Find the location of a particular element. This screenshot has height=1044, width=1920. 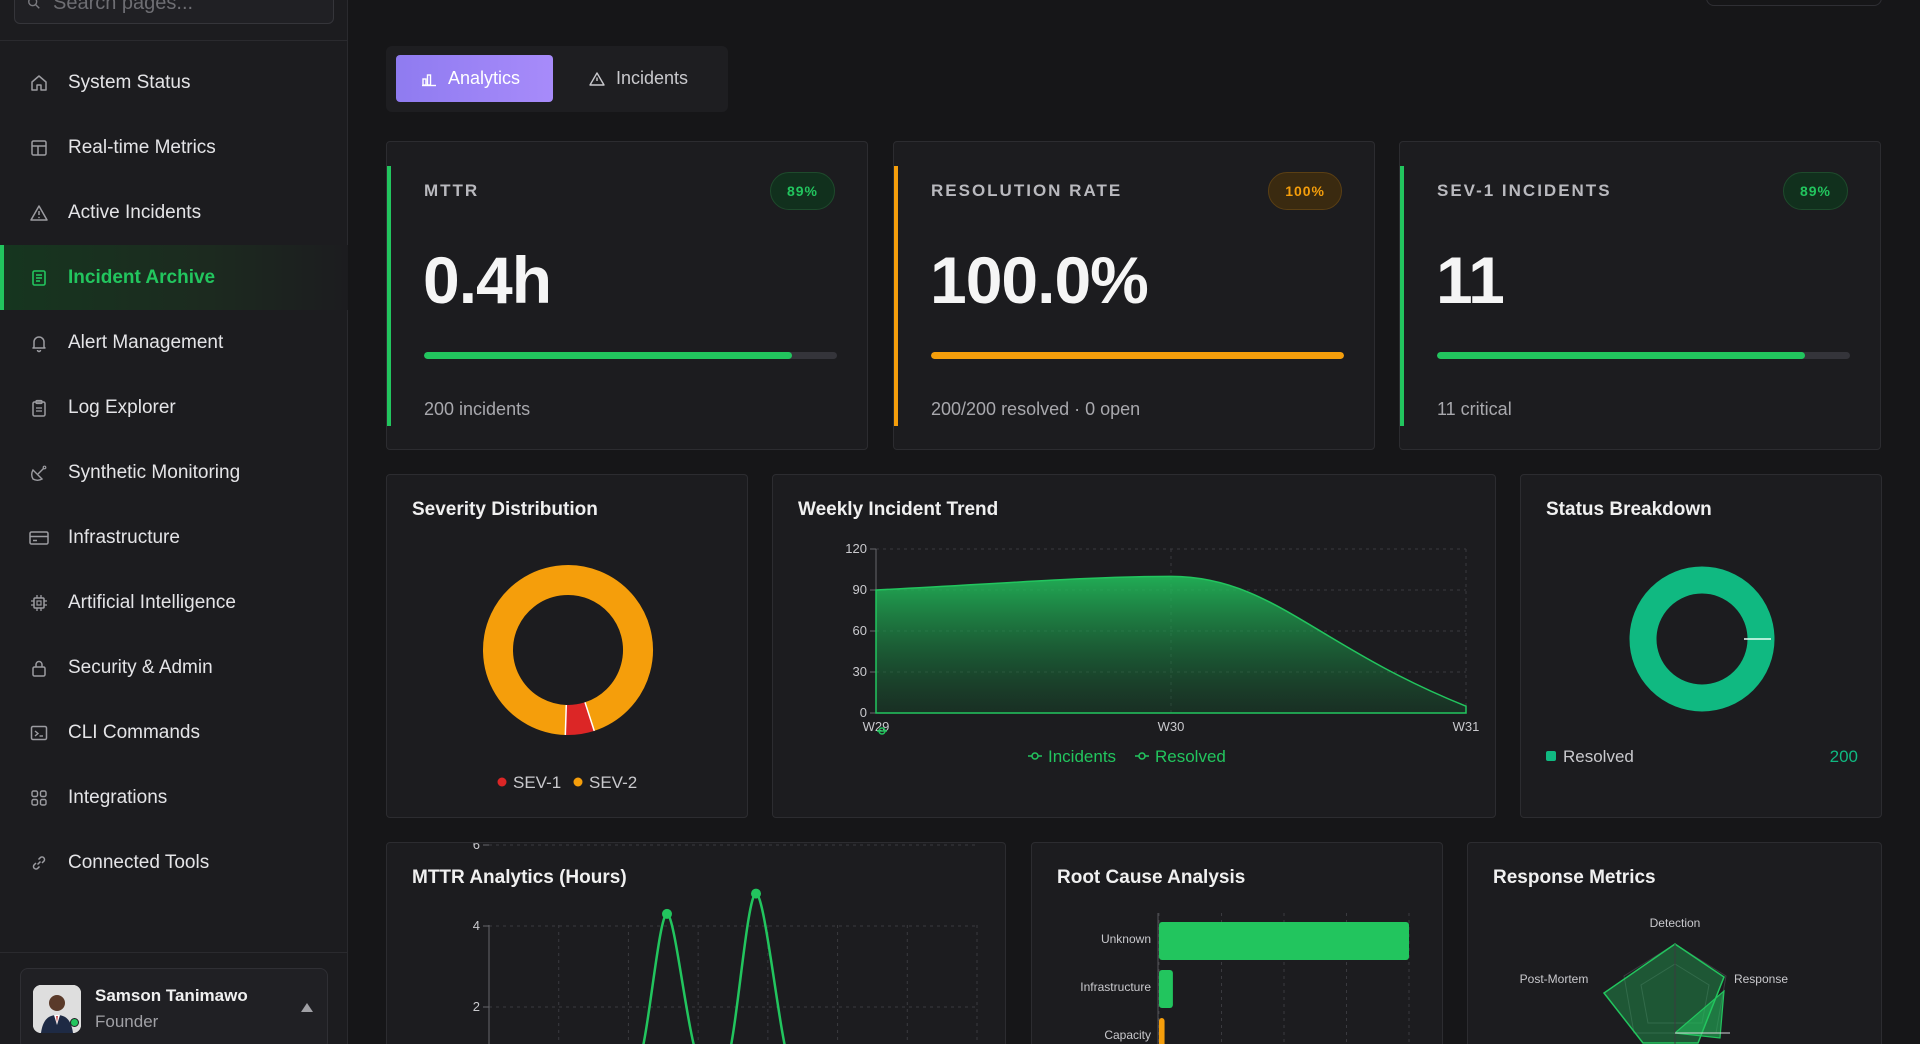

mttr-analytics-panel: MTTR Analytics (Hours) 2468 is located at coordinates (696, 943).